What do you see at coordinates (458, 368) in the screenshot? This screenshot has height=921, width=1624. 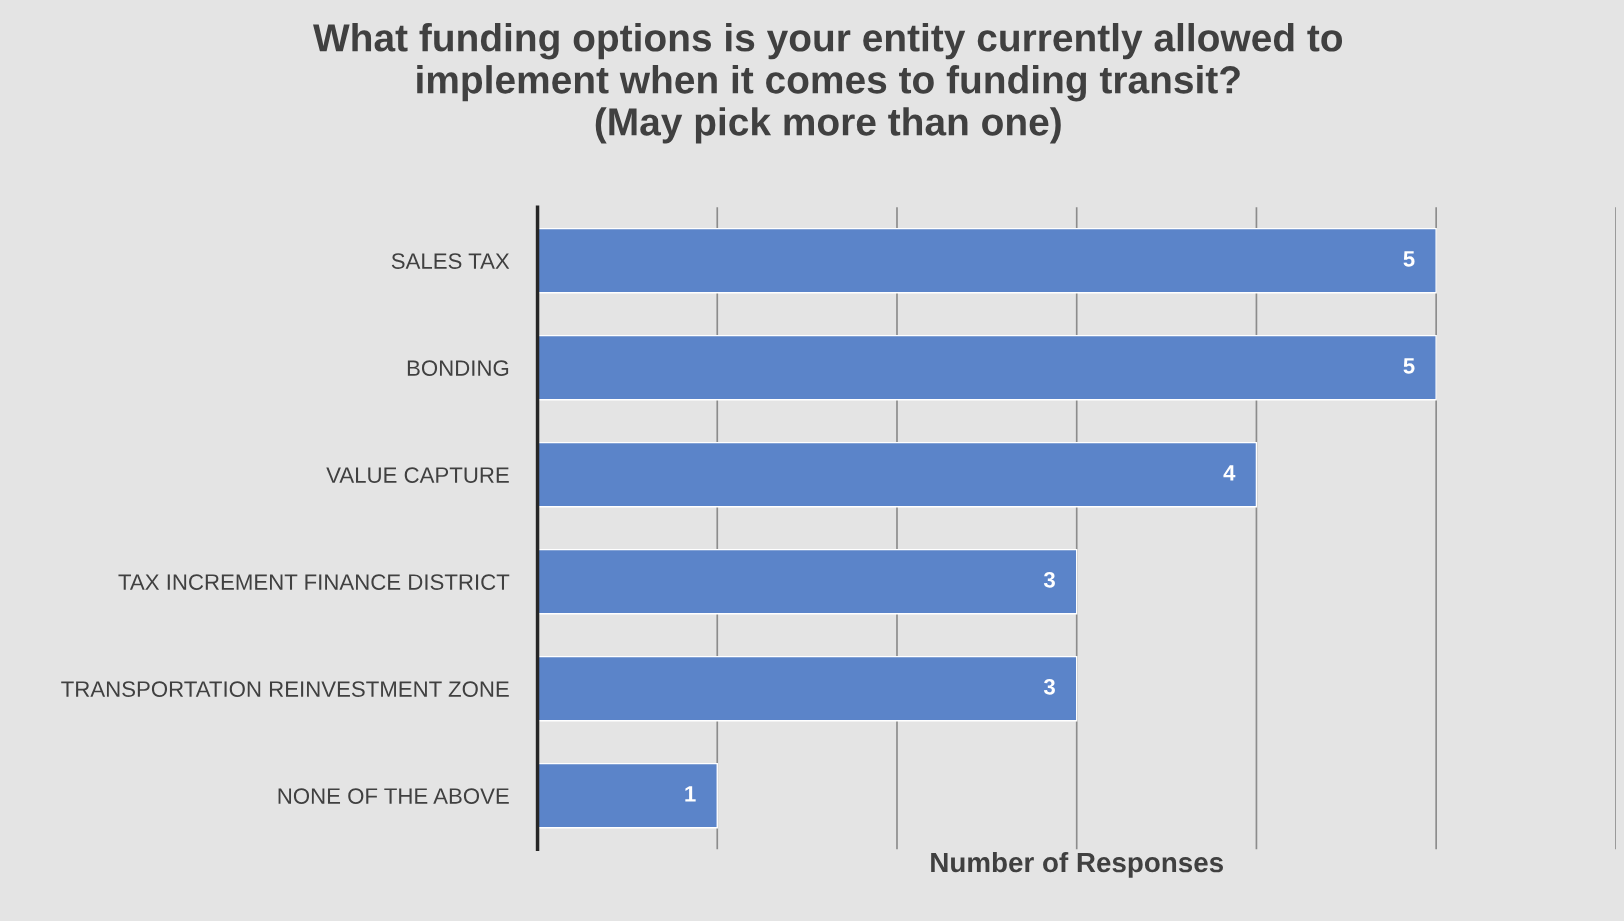 I see `y-tick-label: BONDING` at bounding box center [458, 368].